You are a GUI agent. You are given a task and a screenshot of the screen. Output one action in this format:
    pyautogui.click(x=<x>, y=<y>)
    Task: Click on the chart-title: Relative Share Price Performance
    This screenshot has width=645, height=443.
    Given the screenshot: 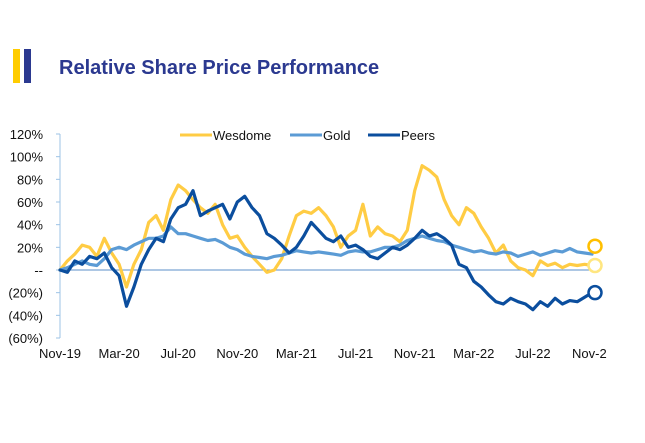 What is the action you would take?
    pyautogui.click(x=219, y=68)
    